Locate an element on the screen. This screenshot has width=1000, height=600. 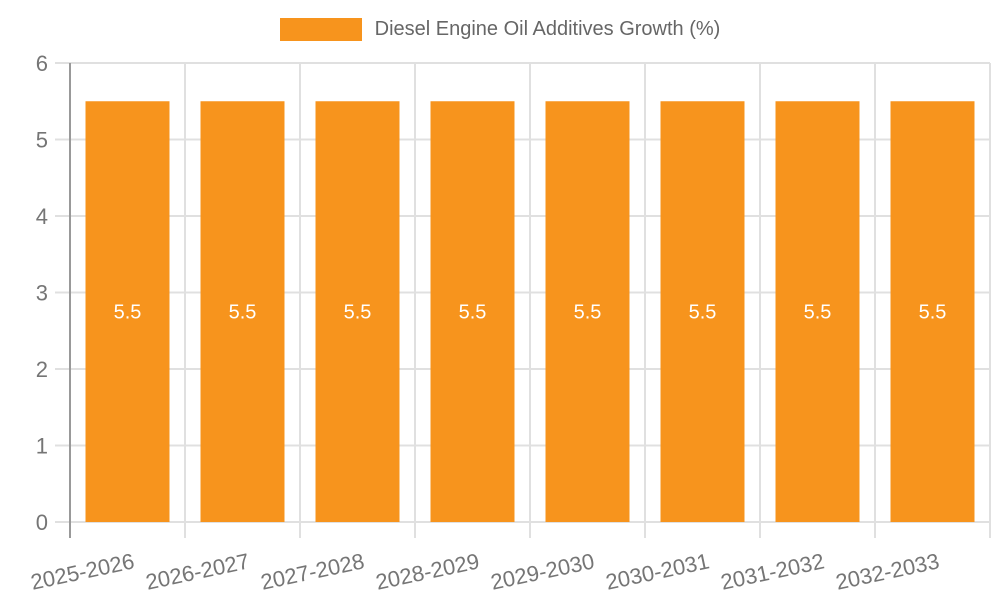
y-axis-tick-label: 3 is located at coordinates (42, 293).